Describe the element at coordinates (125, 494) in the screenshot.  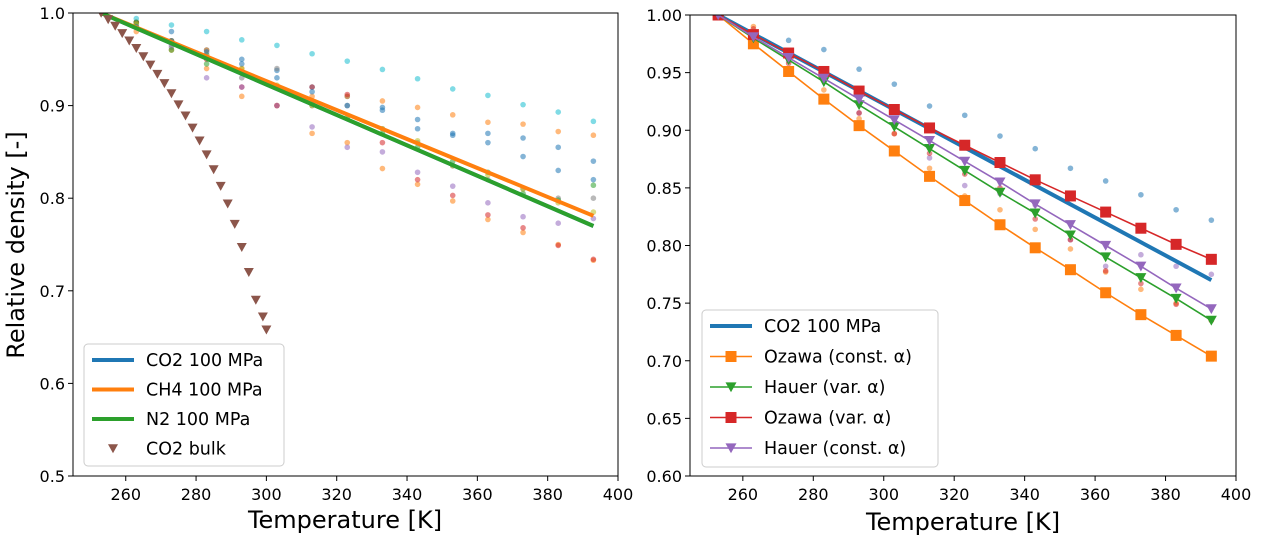
I see `x-tick-label-0: 260` at that location.